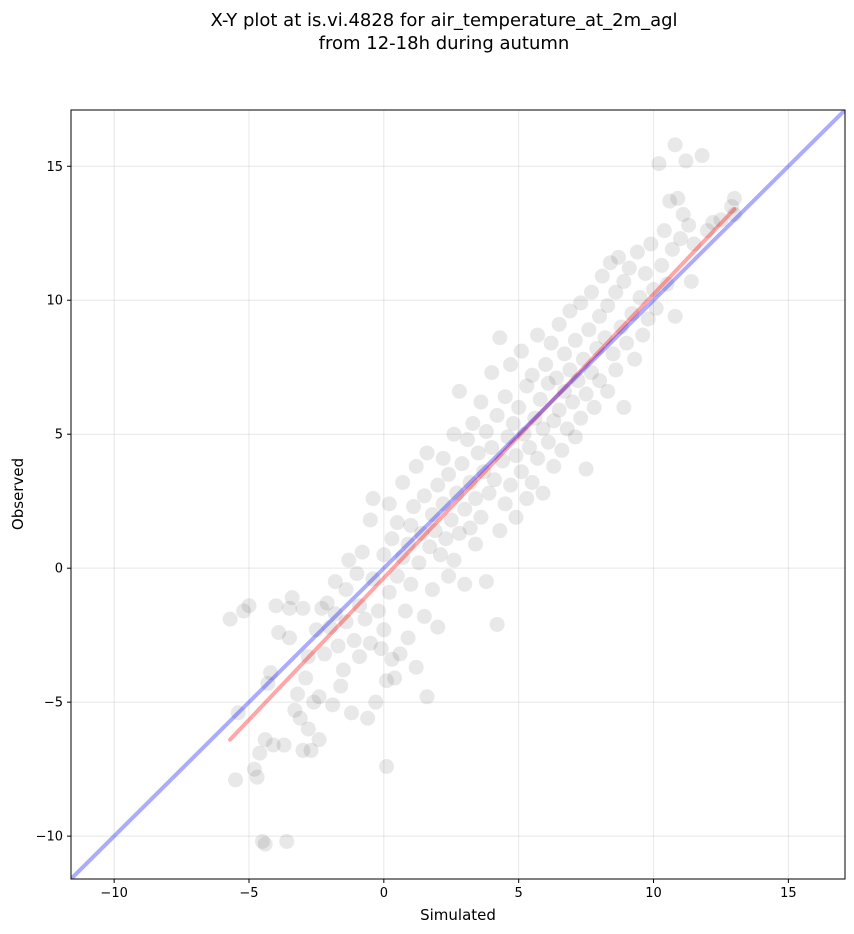  What do you see at coordinates (49, 837) in the screenshot?
I see `y-tick-label: −10` at bounding box center [49, 837].